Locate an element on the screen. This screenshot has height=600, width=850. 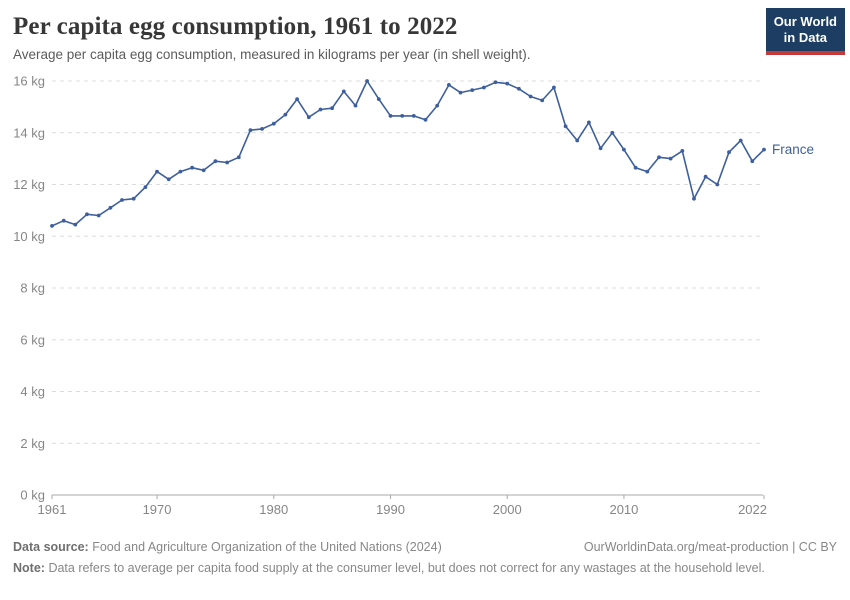
x-tick-label: 1990 is located at coordinates (390, 509).